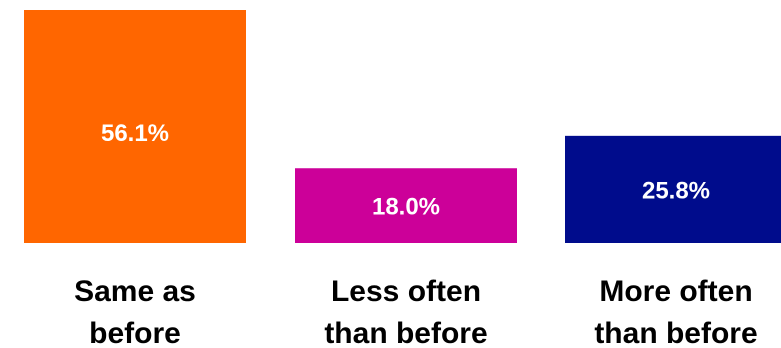 This screenshot has height=348, width=781. What do you see at coordinates (676, 190) in the screenshot?
I see `bar-value-label-3: 25.8%` at bounding box center [676, 190].